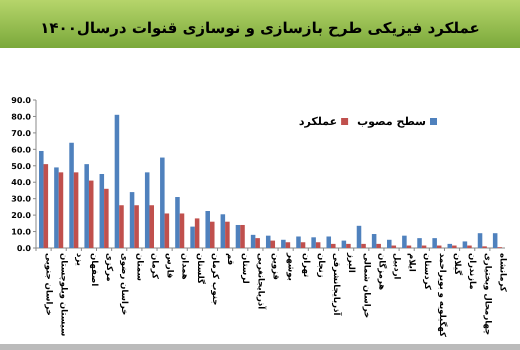 The height and width of the screenshot is (350, 520). I want to click on x-tick-label: چهارمحال وبختیاری, so click(487, 294).